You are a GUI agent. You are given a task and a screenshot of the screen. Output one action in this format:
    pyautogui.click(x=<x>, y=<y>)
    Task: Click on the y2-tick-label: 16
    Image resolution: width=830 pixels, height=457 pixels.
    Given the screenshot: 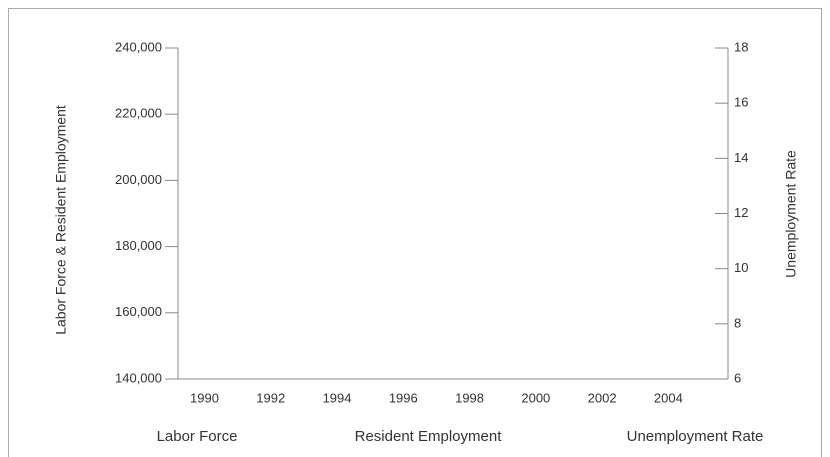 What is the action you would take?
    pyautogui.click(x=741, y=102)
    